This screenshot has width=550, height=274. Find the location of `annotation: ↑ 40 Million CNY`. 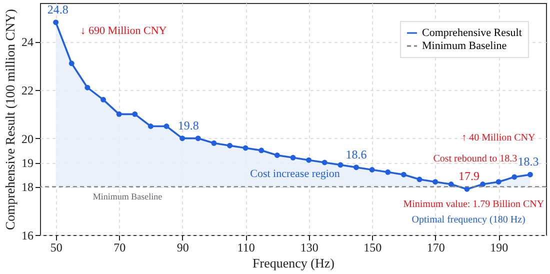

annotation: ↑ 40 Million CNY is located at coordinates (499, 138).